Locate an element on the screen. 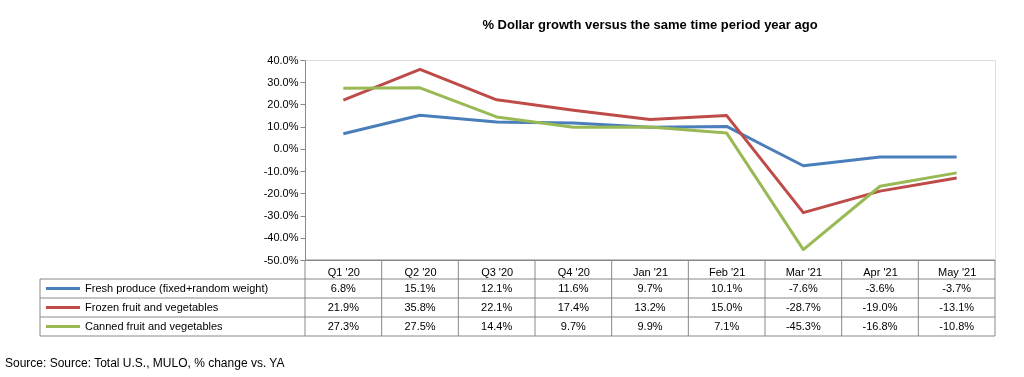  x-tick-label: Mar '21 is located at coordinates (804, 271).